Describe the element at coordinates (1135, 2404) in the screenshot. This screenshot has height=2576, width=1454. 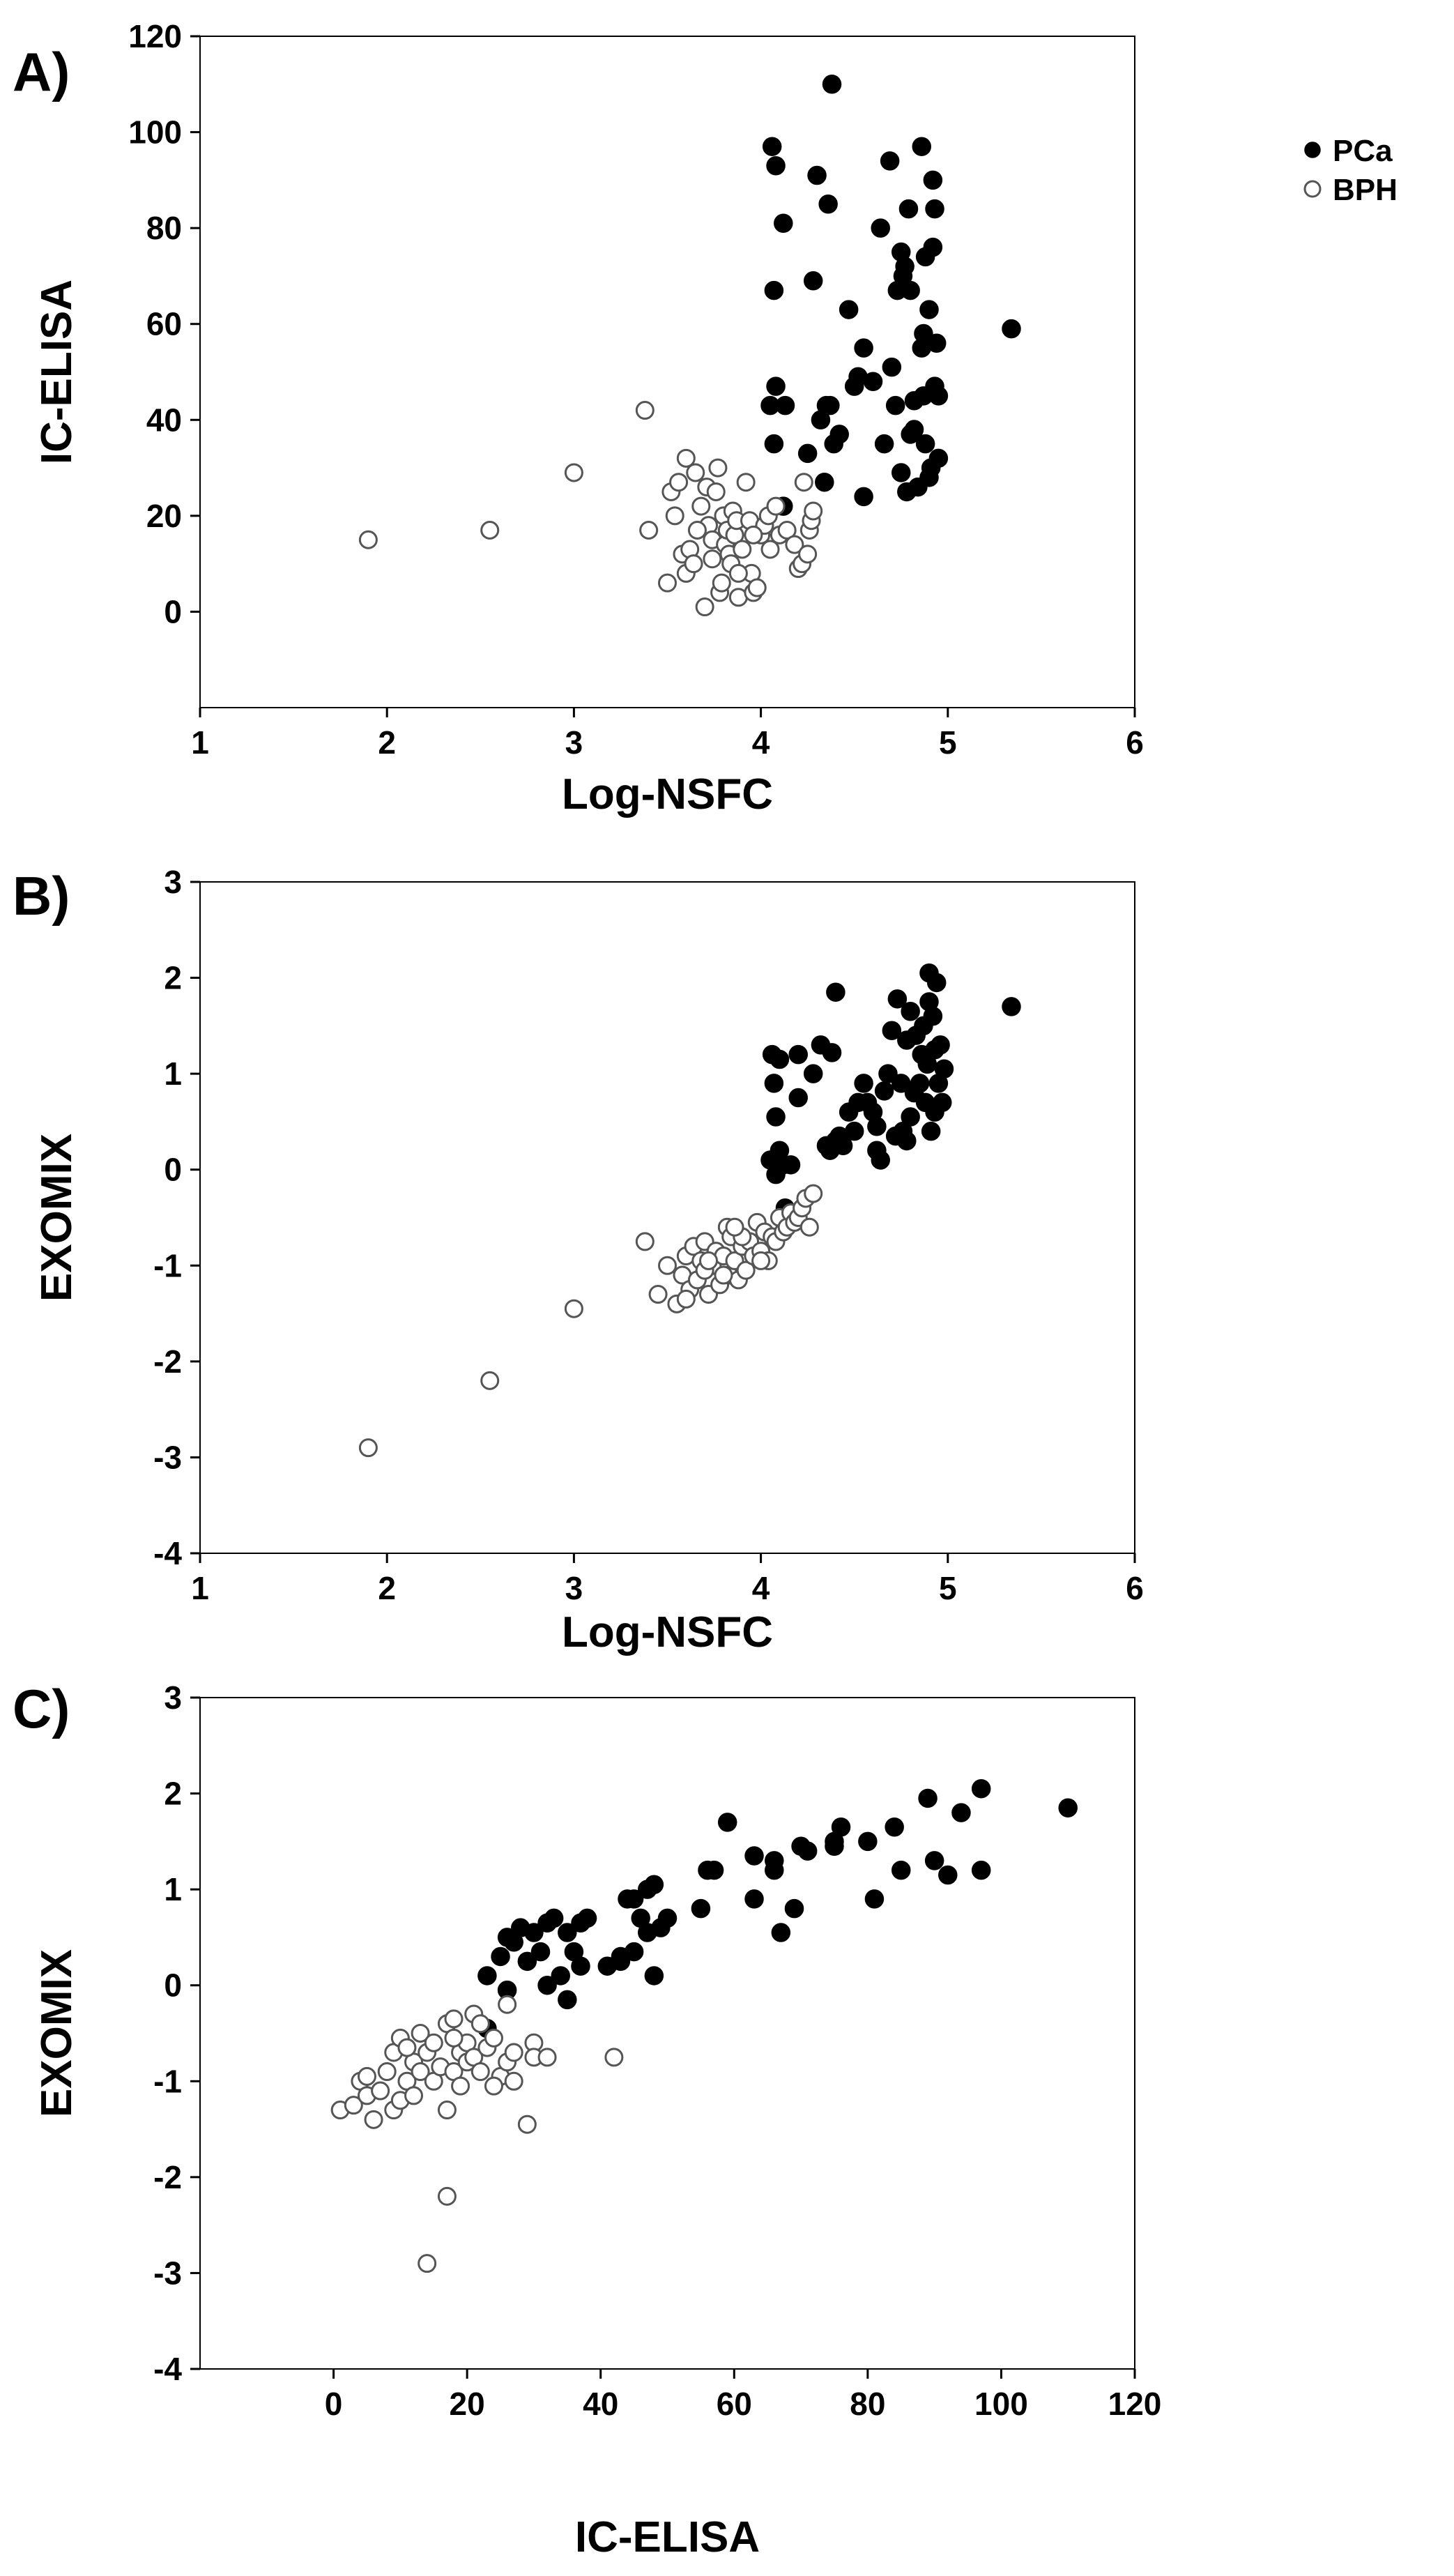
I see `x-tick-label: 120` at that location.